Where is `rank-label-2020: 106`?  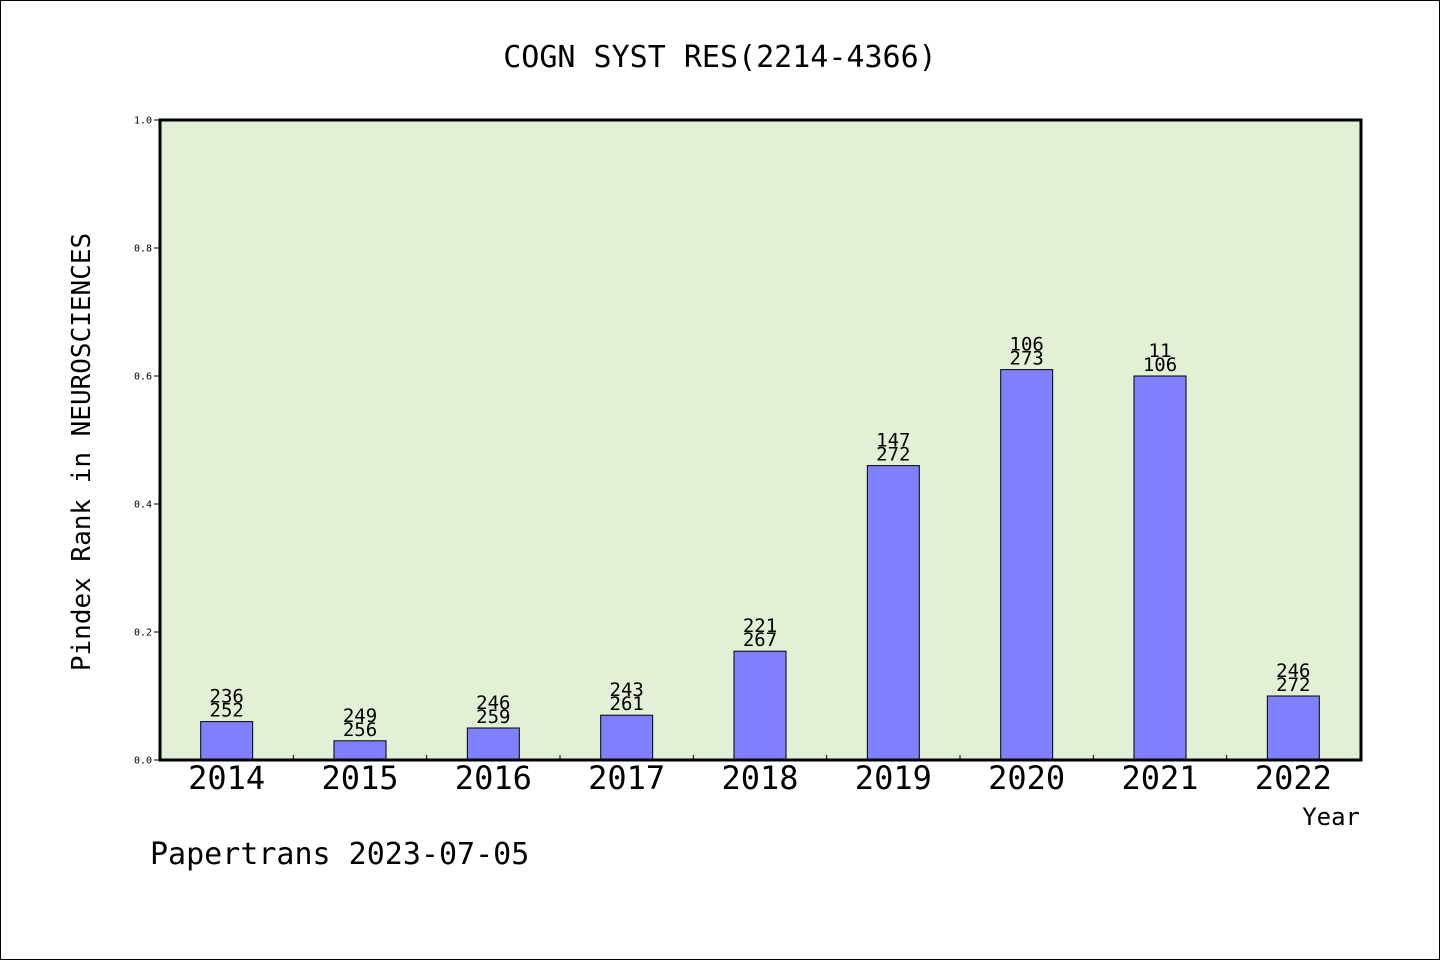 rank-label-2020: 106 is located at coordinates (1027, 345).